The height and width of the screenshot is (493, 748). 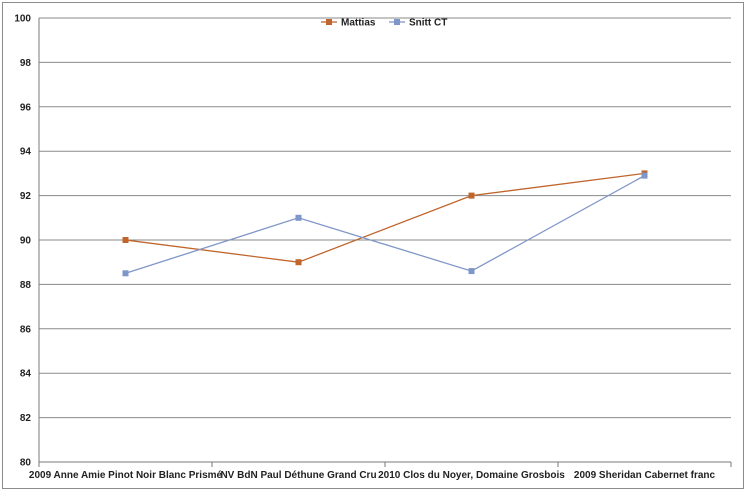 I want to click on x-tick-label: 2009 Sheridan Cabernet franc, so click(x=645, y=475).